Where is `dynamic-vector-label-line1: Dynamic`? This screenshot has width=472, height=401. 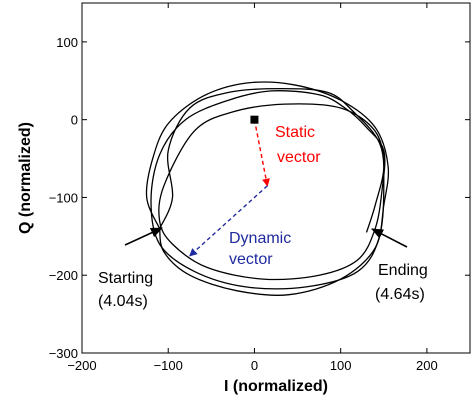 dynamic-vector-label-line1: Dynamic is located at coordinates (260, 238).